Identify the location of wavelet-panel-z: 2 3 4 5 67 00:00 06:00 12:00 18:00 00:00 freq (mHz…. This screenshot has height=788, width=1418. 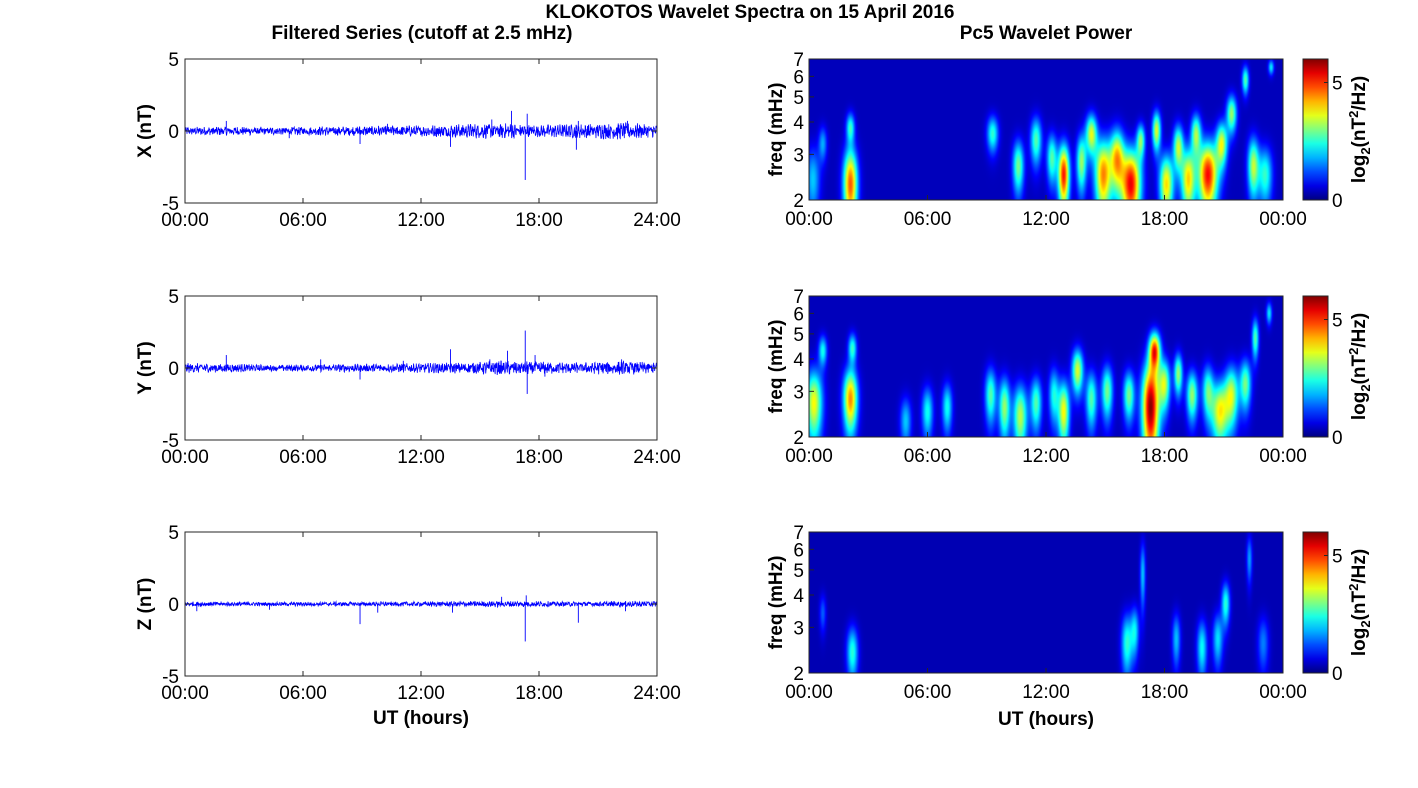
(1069, 626).